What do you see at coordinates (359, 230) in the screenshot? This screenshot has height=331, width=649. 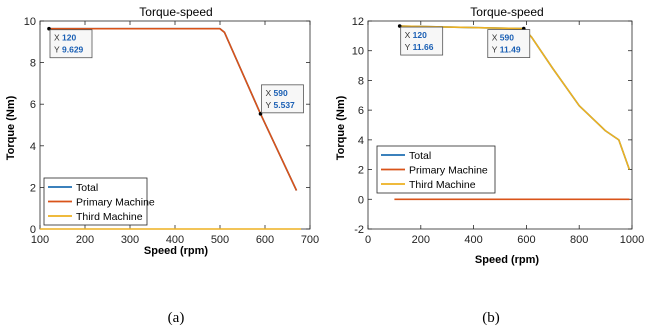 I see `y-tick-label-b: -2` at bounding box center [359, 230].